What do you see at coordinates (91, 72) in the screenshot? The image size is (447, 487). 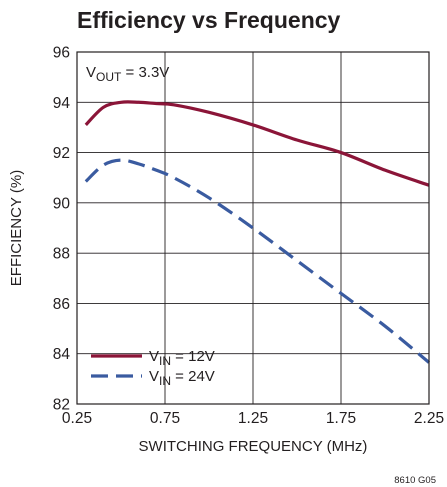 I see `vout-annotation-prefix: V` at bounding box center [91, 72].